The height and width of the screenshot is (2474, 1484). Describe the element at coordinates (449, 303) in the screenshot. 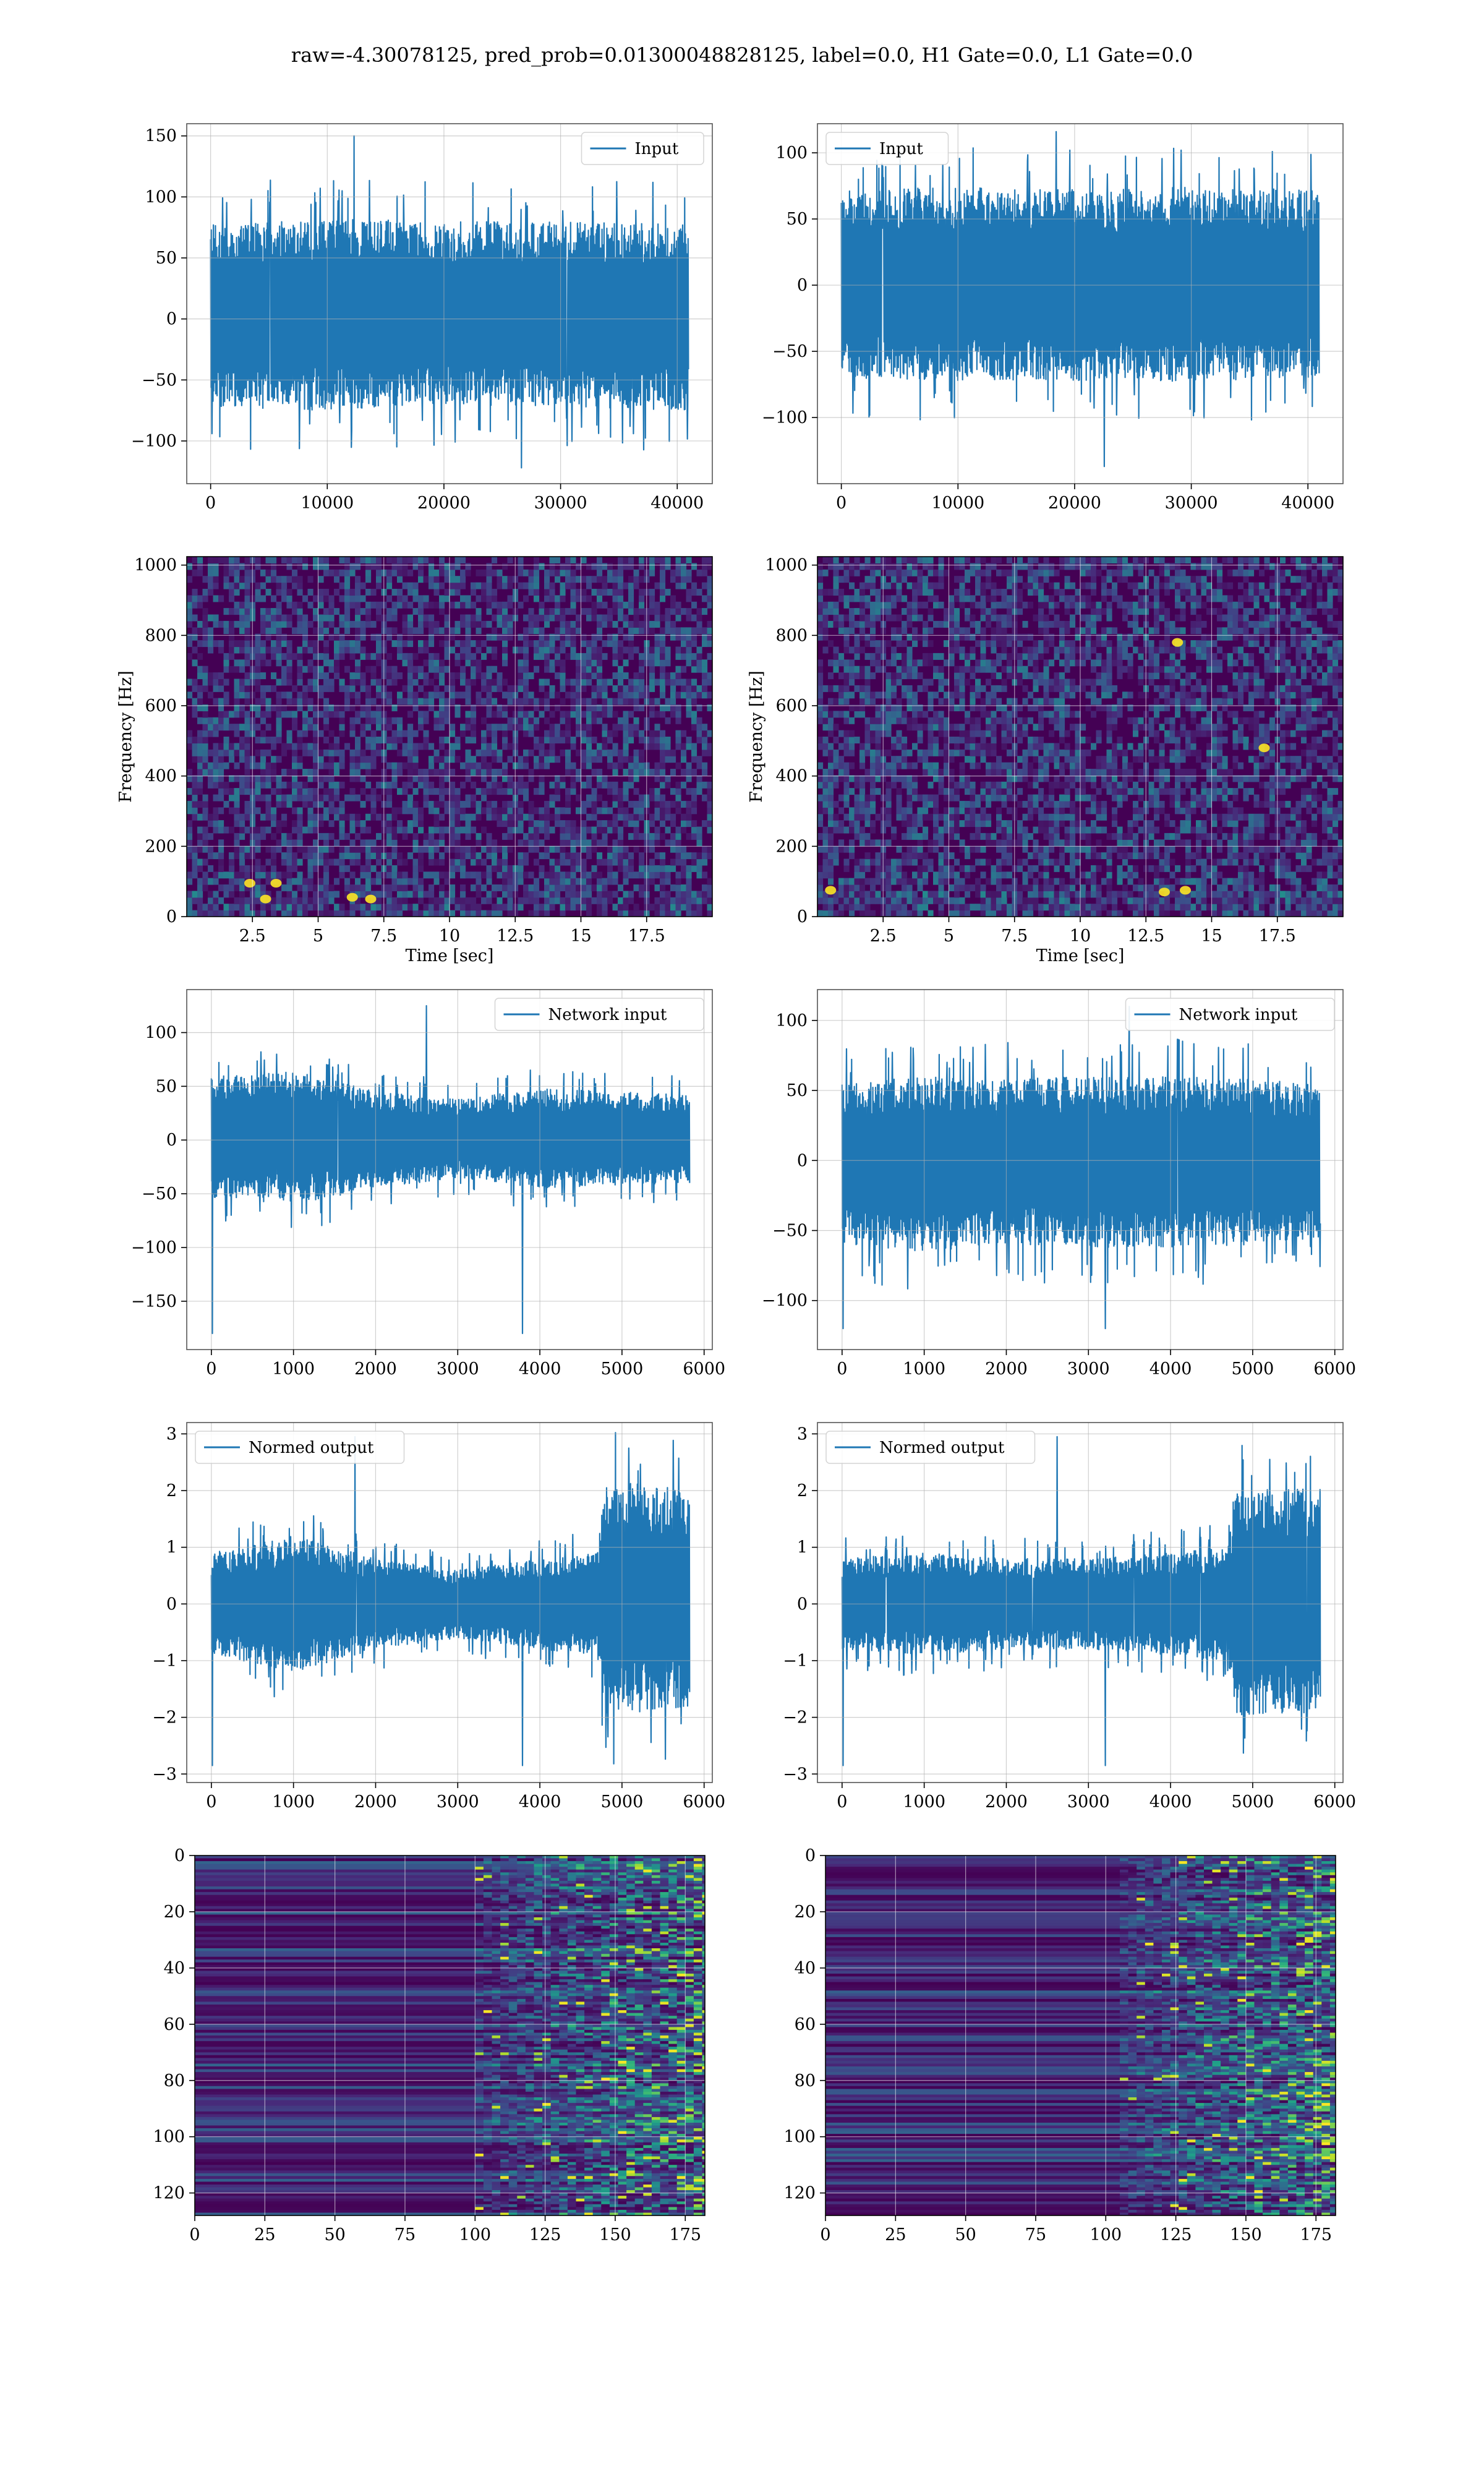

I see `axes-frame` at that location.